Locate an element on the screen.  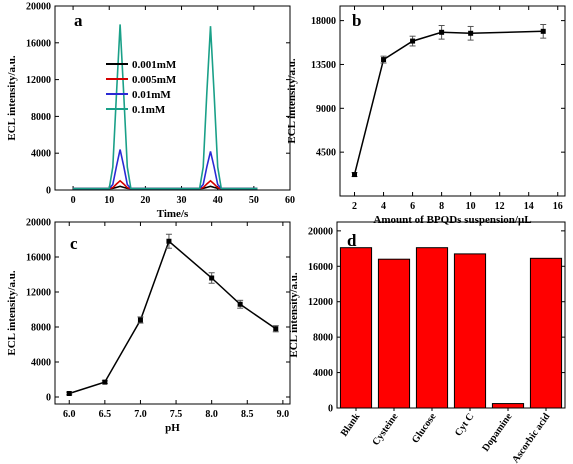
panel-label: c is located at coordinates (74, 243).